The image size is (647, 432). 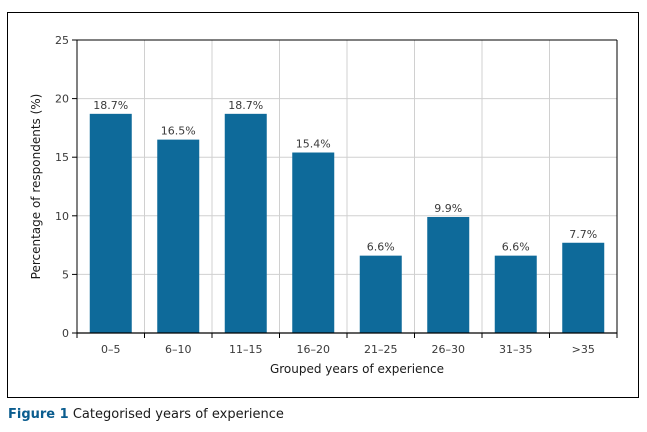 What do you see at coordinates (583, 349) in the screenshot?
I see `x-tick-label: >35` at bounding box center [583, 349].